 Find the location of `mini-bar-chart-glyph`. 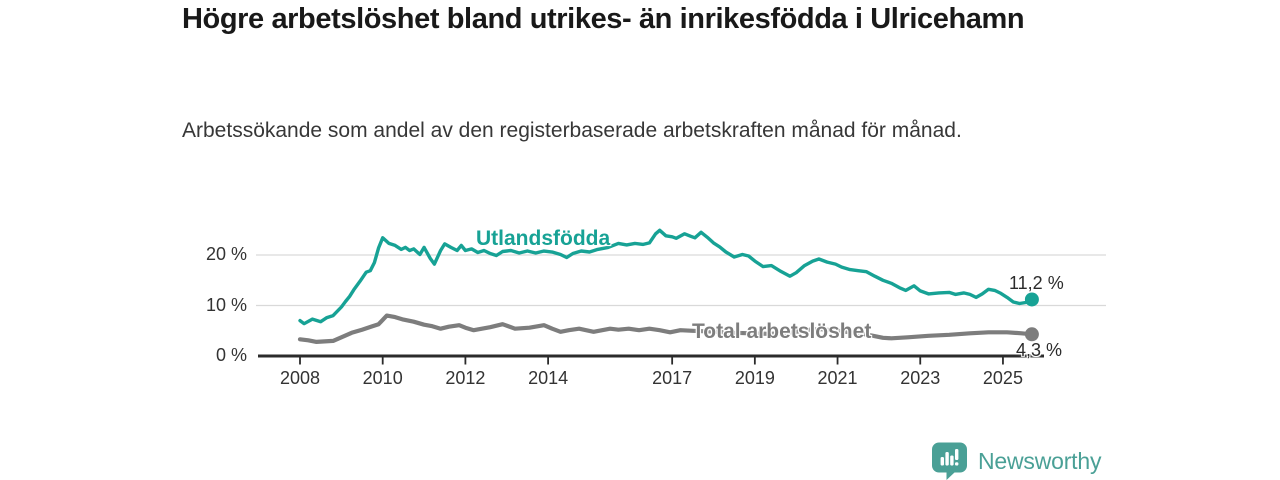

mini-bar-chart-glyph is located at coordinates (949, 457).